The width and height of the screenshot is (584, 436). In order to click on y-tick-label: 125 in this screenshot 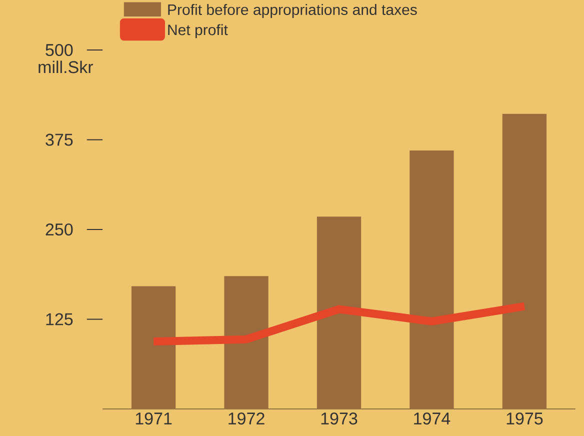, I will do `click(59, 319)`.